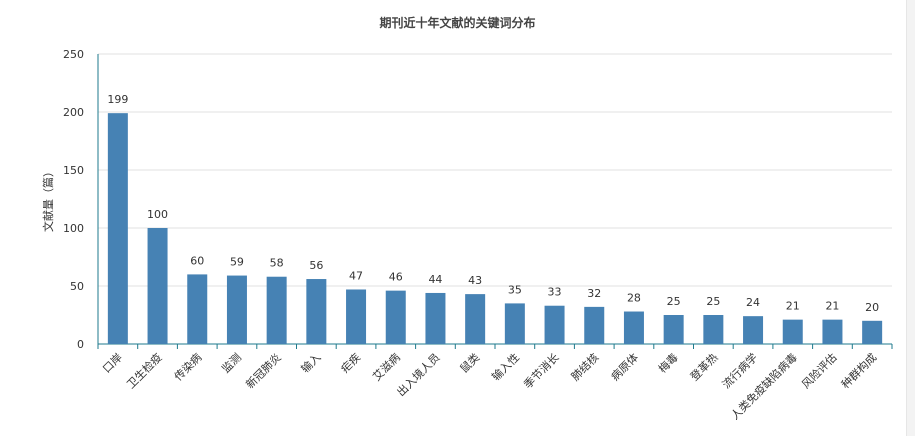 This screenshot has width=915, height=436. Describe the element at coordinates (819, 370) in the screenshot. I see `x-tick-label: 风险评估` at that location.